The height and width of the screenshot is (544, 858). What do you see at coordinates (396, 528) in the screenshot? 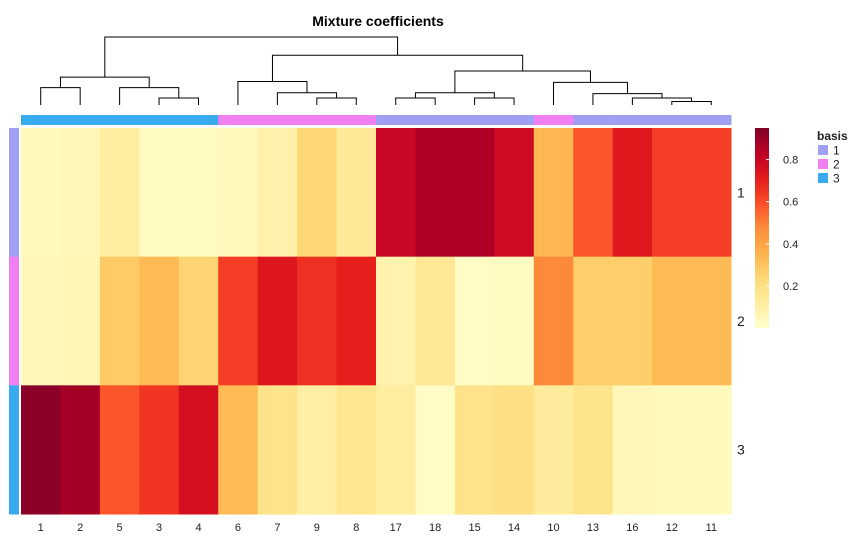
I see `column-label: 17` at bounding box center [396, 528].